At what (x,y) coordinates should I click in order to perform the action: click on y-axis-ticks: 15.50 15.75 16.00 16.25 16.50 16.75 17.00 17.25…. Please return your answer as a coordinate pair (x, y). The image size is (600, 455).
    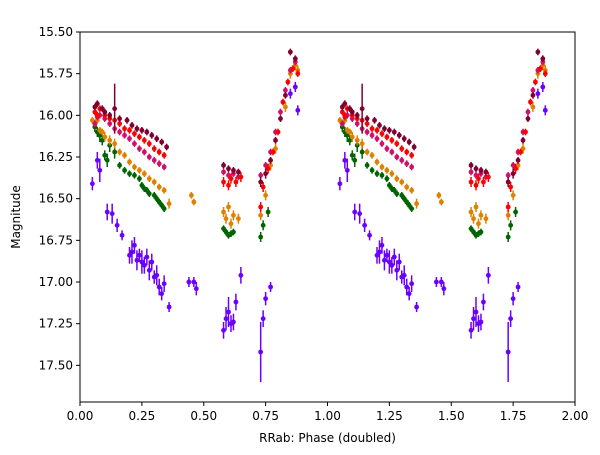
    Looking at the image, I should click on (59, 198).